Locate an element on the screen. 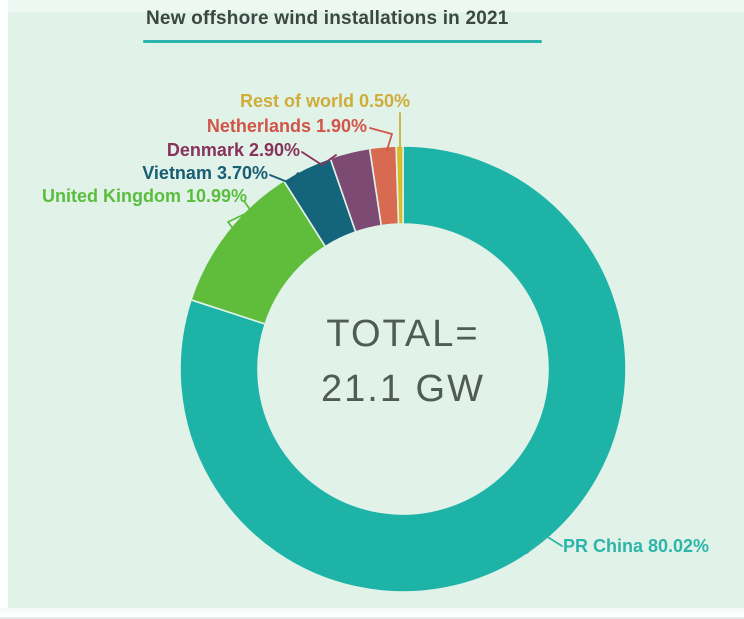 Image resolution: width=744 pixels, height=619 pixels. donut-center-label: TOTAL= 21.1 GW is located at coordinates (403, 362).